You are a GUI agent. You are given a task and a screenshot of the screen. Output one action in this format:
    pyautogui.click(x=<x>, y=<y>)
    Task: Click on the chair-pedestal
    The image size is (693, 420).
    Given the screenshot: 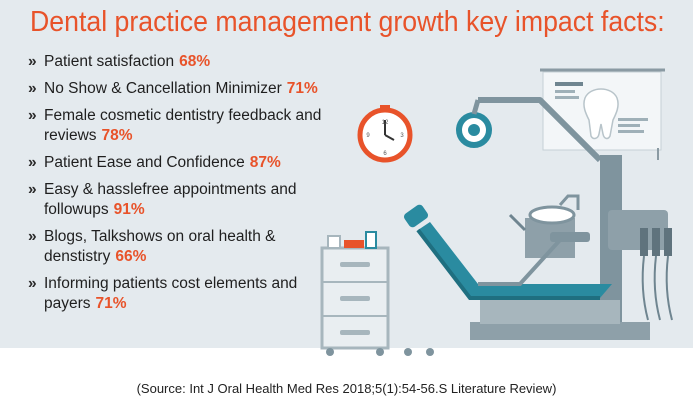 What is the action you would take?
    pyautogui.click(x=550, y=312)
    